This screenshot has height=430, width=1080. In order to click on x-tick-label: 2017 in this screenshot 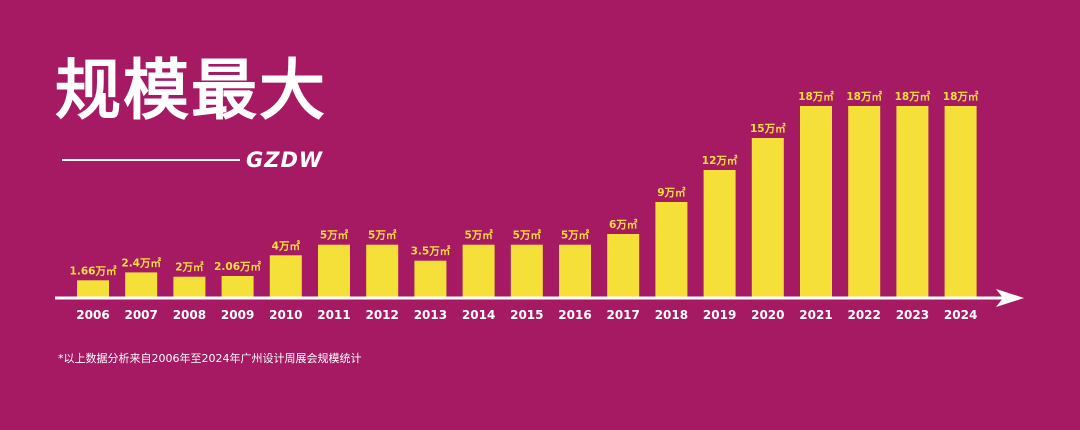, I will do `click(622, 315)`.